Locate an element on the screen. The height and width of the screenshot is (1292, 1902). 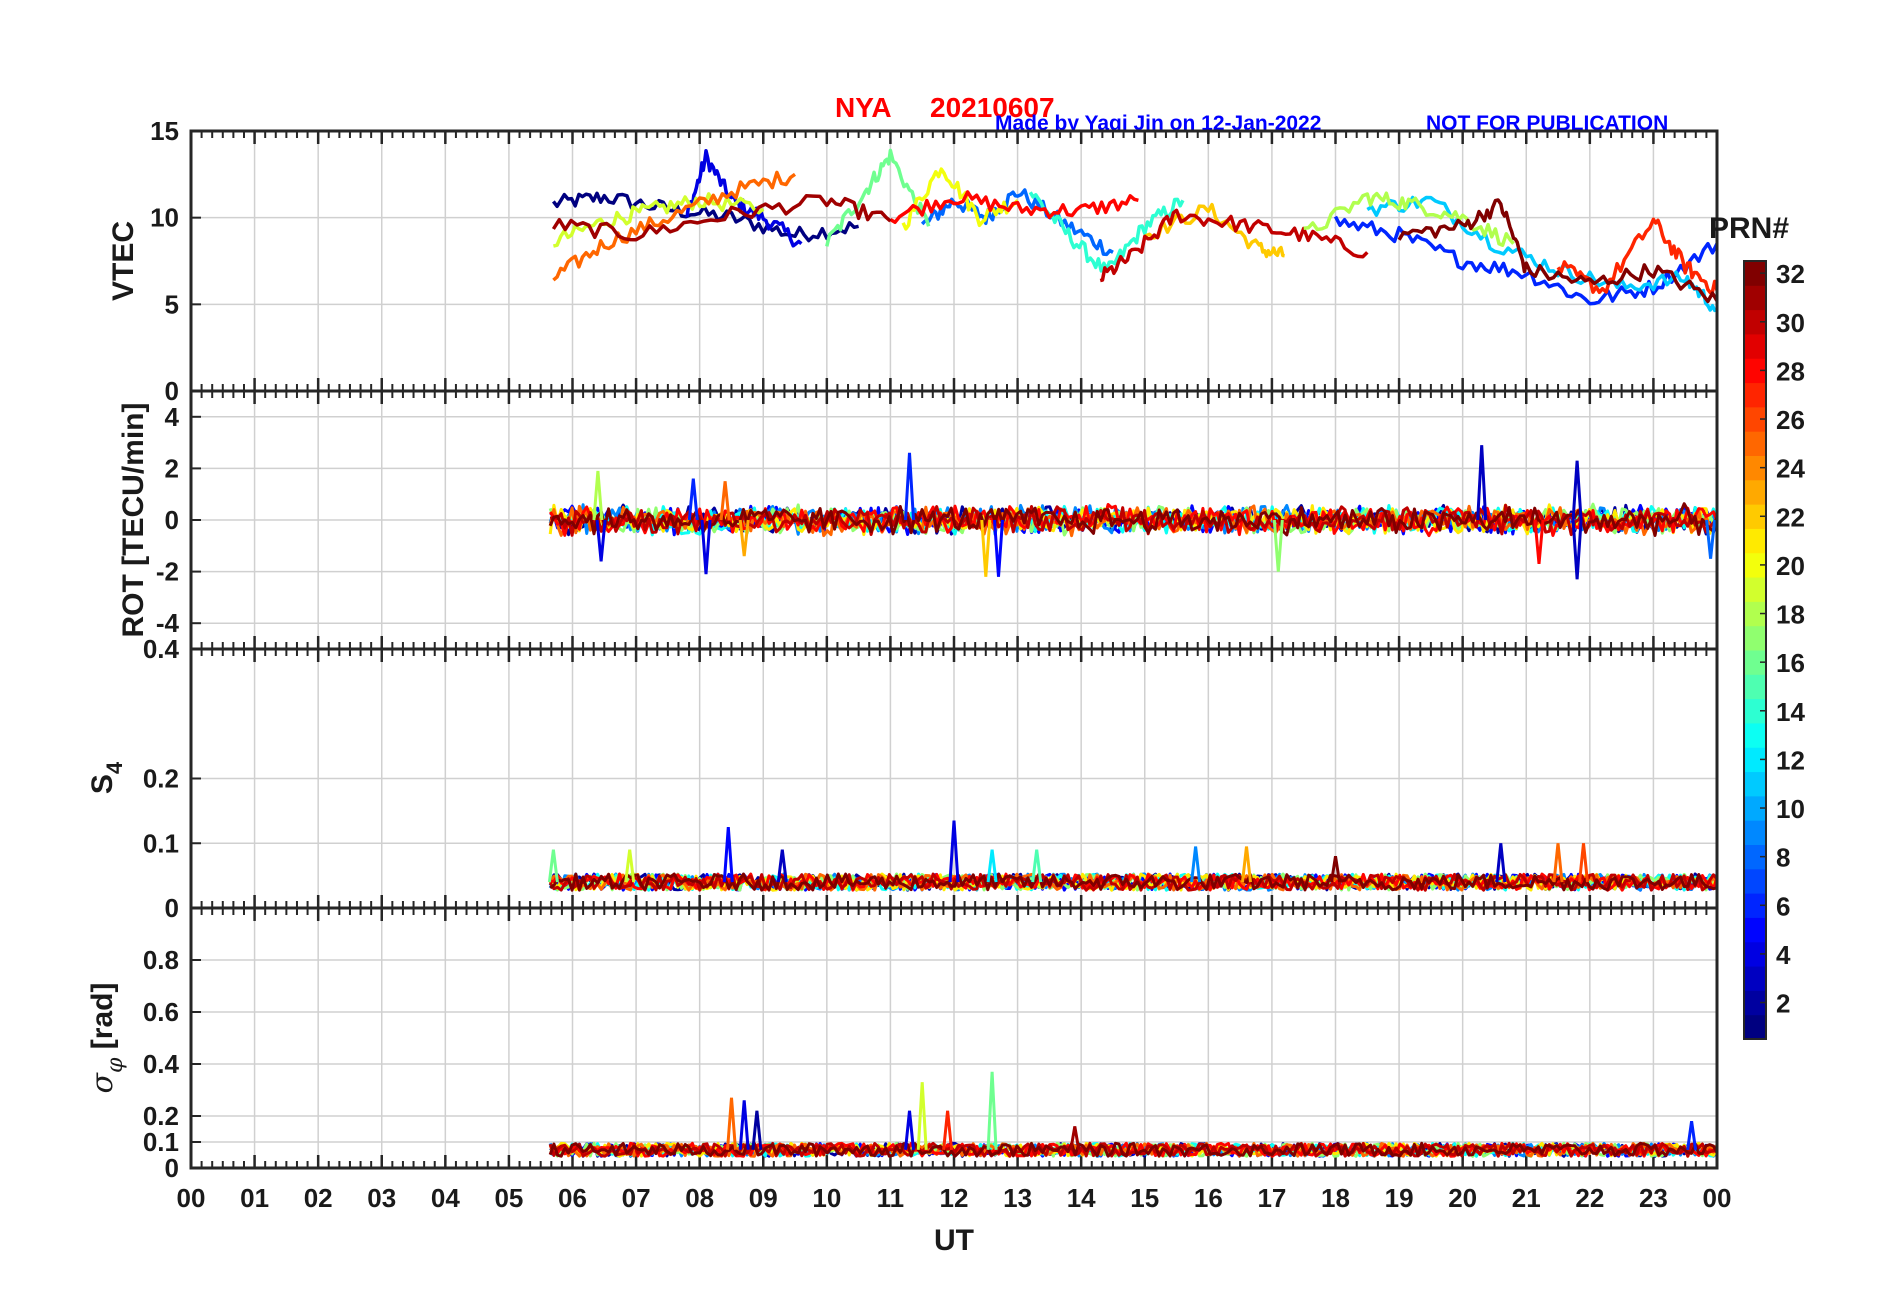
x-tick-label: 05 is located at coordinates (508, 1198).